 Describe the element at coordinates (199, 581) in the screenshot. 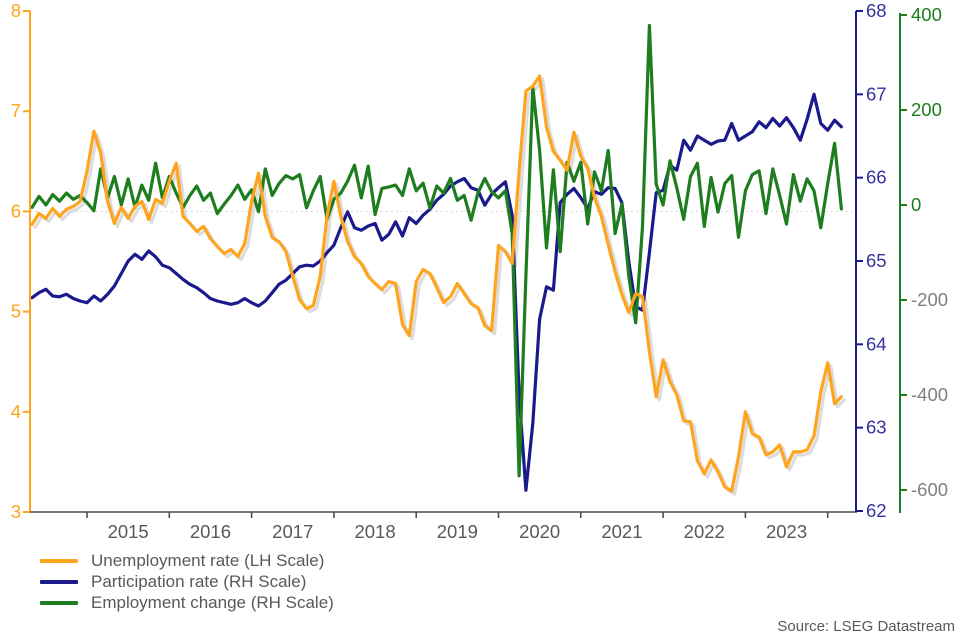

I see `legend-label-participation: Participation rate (RH Scale)` at that location.